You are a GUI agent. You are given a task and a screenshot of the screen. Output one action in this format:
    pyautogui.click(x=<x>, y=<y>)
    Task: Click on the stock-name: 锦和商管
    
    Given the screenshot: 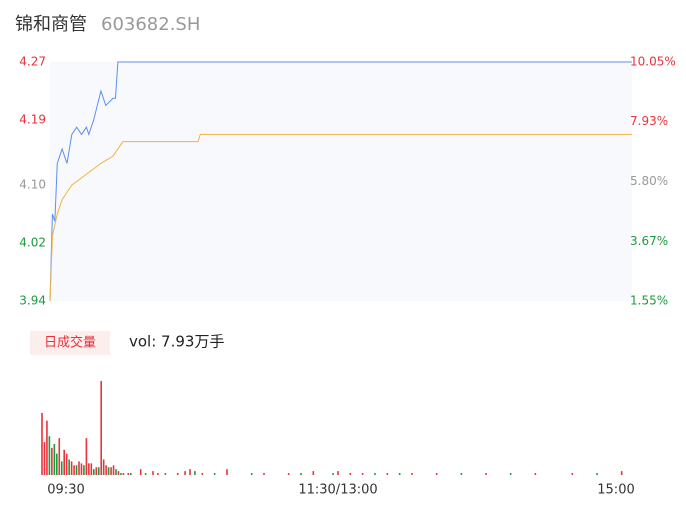 What is the action you would take?
    pyautogui.click(x=51, y=24)
    